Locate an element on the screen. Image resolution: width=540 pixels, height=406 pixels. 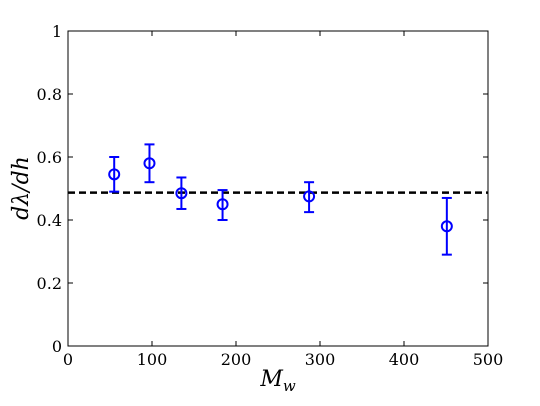
y-tick-label: 0.4 is located at coordinates (49, 220).